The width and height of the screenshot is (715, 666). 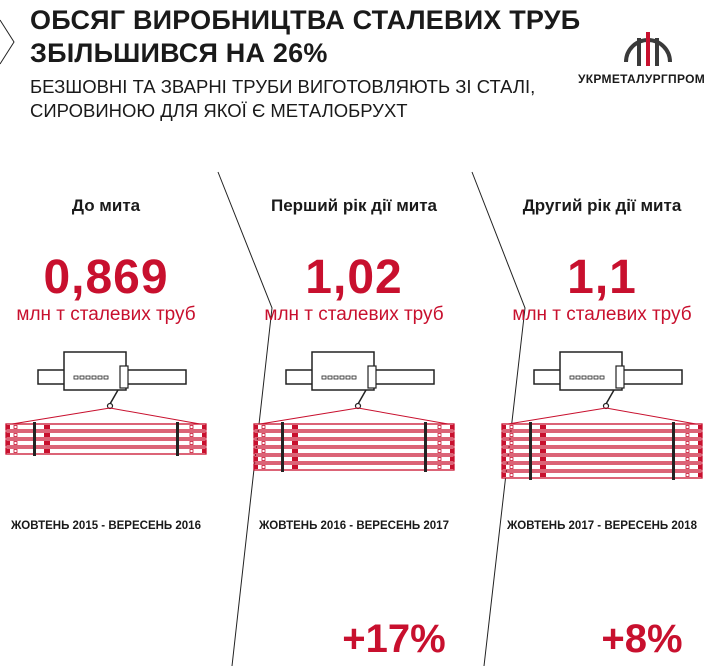 I want to click on logo-text: УКРМЕТАЛУРГПРОМ, so click(x=642, y=79).